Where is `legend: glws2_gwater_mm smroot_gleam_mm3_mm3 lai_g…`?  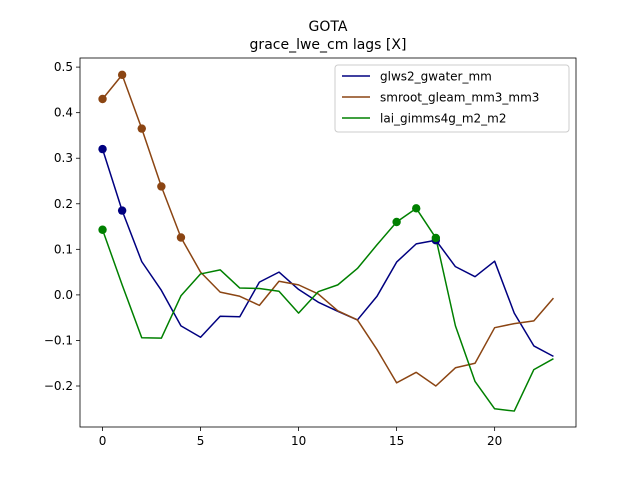 legend: glws2_gwater_mm smroot_gleam_mm3_mm3 lai_g… is located at coordinates (452, 98).